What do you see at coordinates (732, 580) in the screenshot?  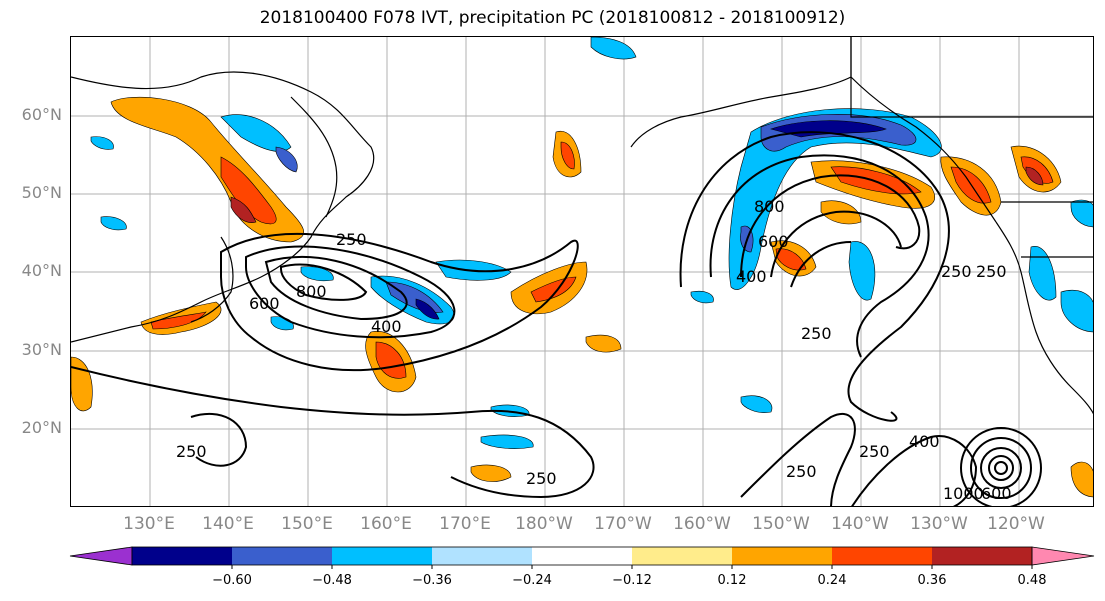 I see `colorbar-tick-label: 0.12` at bounding box center [732, 580].